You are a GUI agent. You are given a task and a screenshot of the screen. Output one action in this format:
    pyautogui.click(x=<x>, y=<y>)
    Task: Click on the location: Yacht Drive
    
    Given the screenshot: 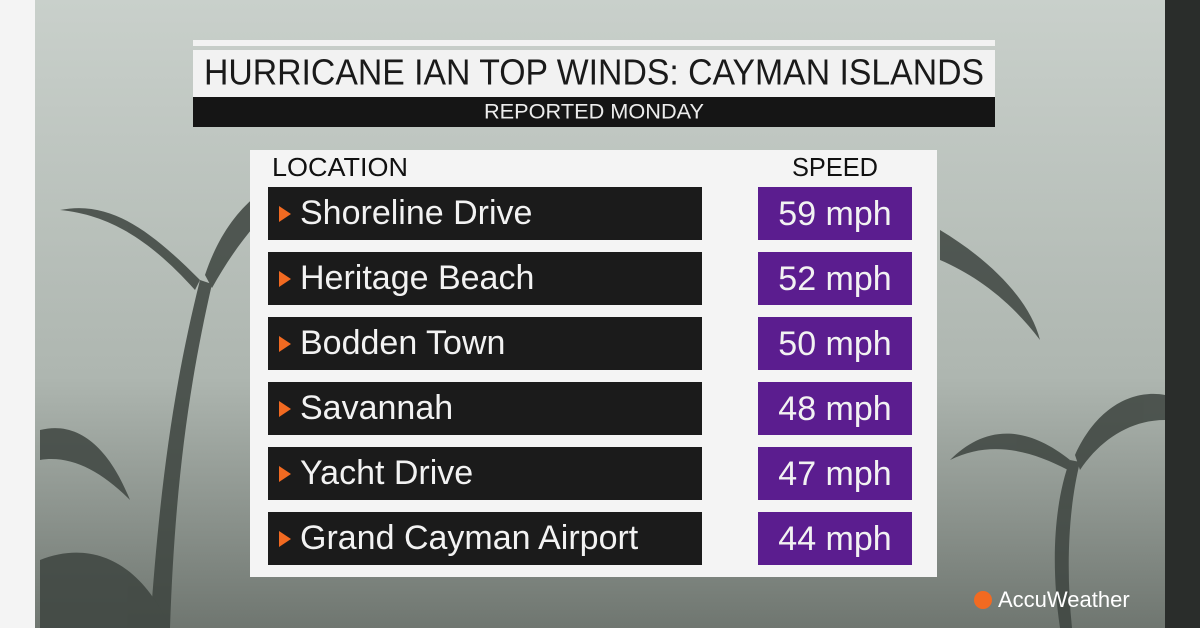 What is the action you would take?
    pyautogui.click(x=386, y=473)
    